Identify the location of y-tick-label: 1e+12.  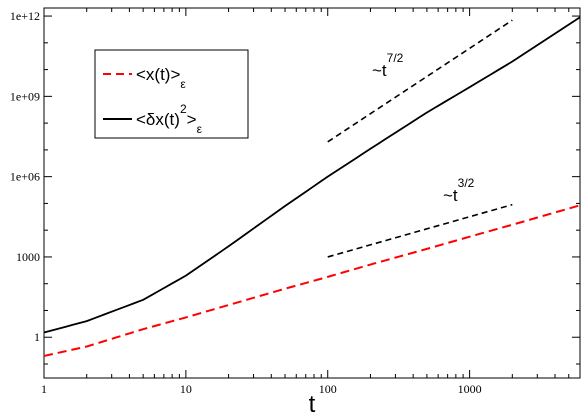
(25, 16).